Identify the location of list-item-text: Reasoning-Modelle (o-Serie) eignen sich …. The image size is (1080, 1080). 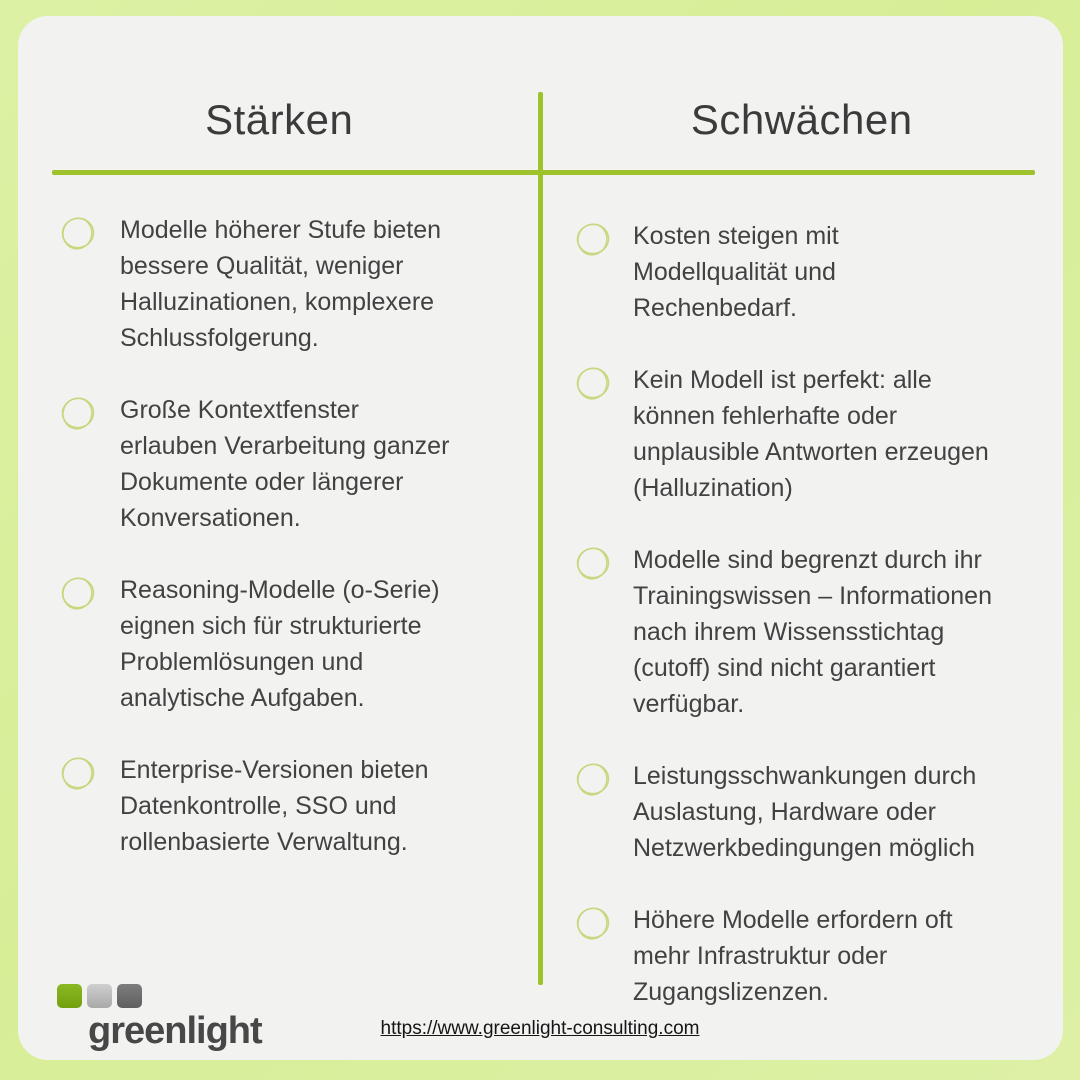
(280, 644).